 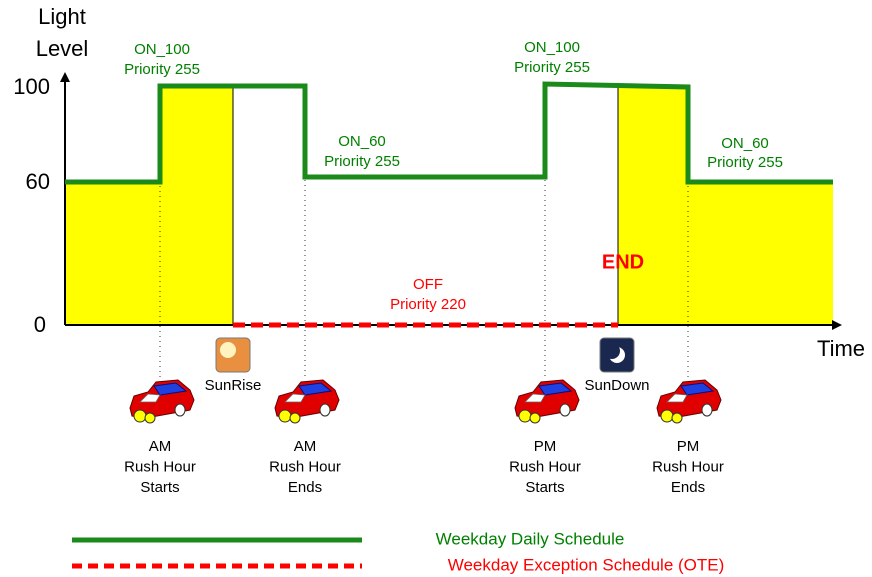 I want to click on sun-label: SunDown, so click(x=616, y=385).